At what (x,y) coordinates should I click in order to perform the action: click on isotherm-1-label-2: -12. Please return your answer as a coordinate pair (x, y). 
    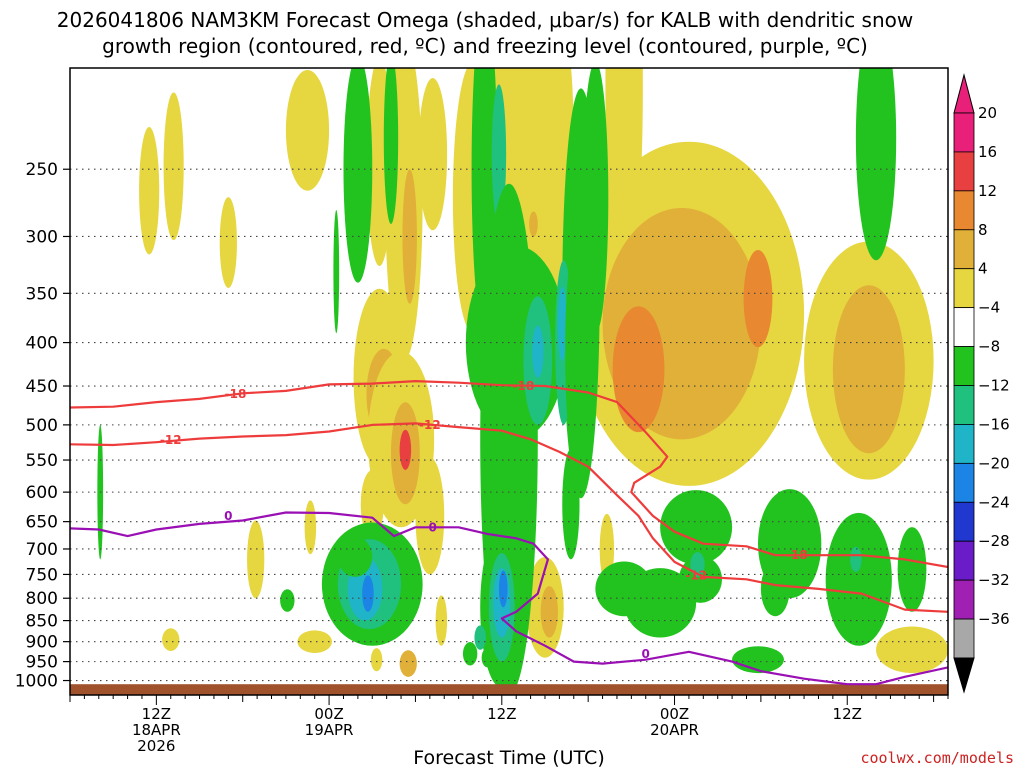
    Looking at the image, I should click on (696, 575).